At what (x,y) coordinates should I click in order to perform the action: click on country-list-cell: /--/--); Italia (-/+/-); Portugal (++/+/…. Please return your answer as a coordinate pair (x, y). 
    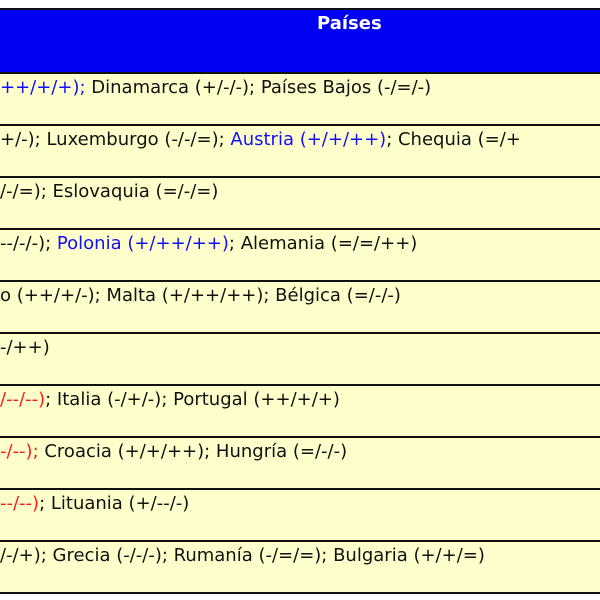
    Looking at the image, I should click on (170, 399).